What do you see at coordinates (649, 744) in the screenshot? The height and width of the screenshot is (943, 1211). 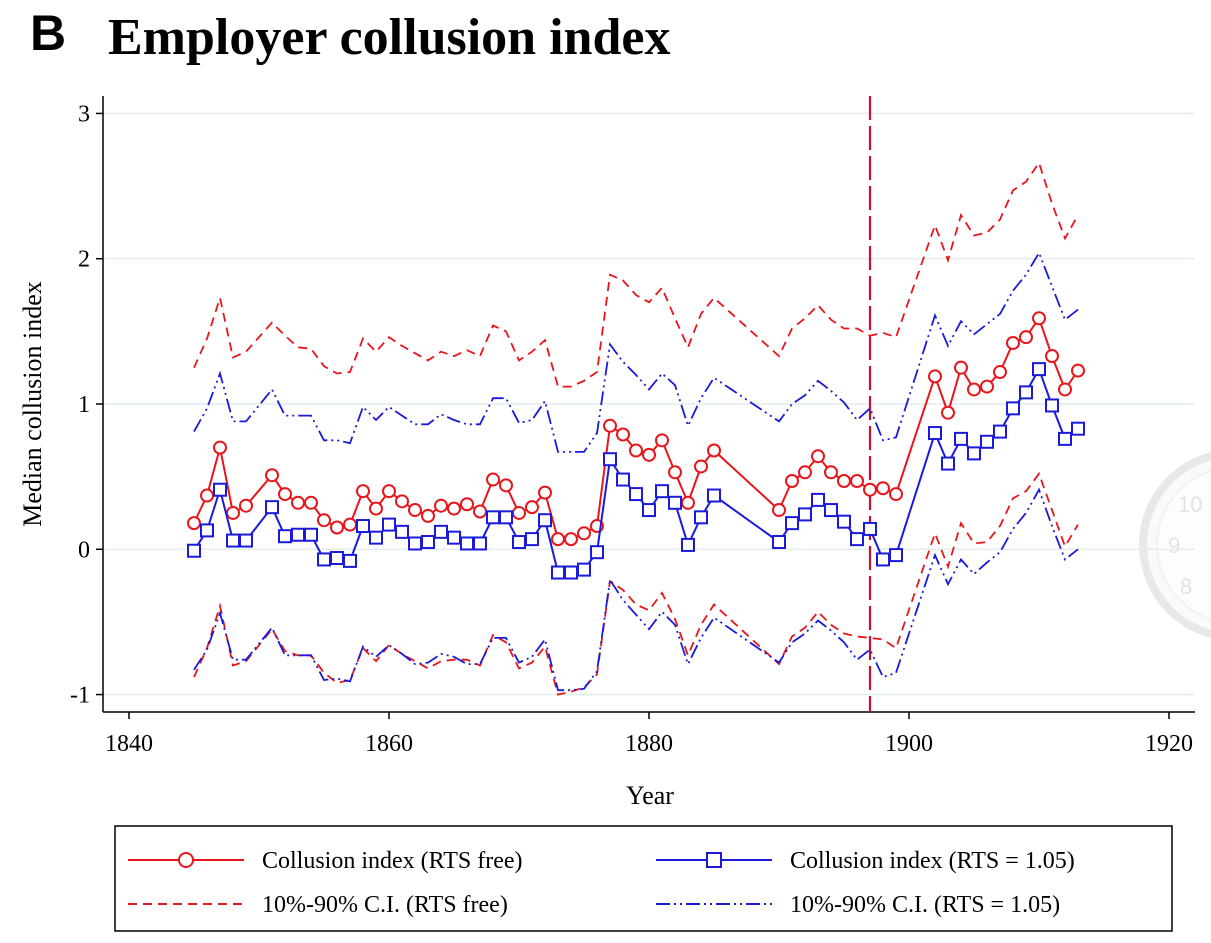 I see `x-tick-label: 1880` at bounding box center [649, 744].